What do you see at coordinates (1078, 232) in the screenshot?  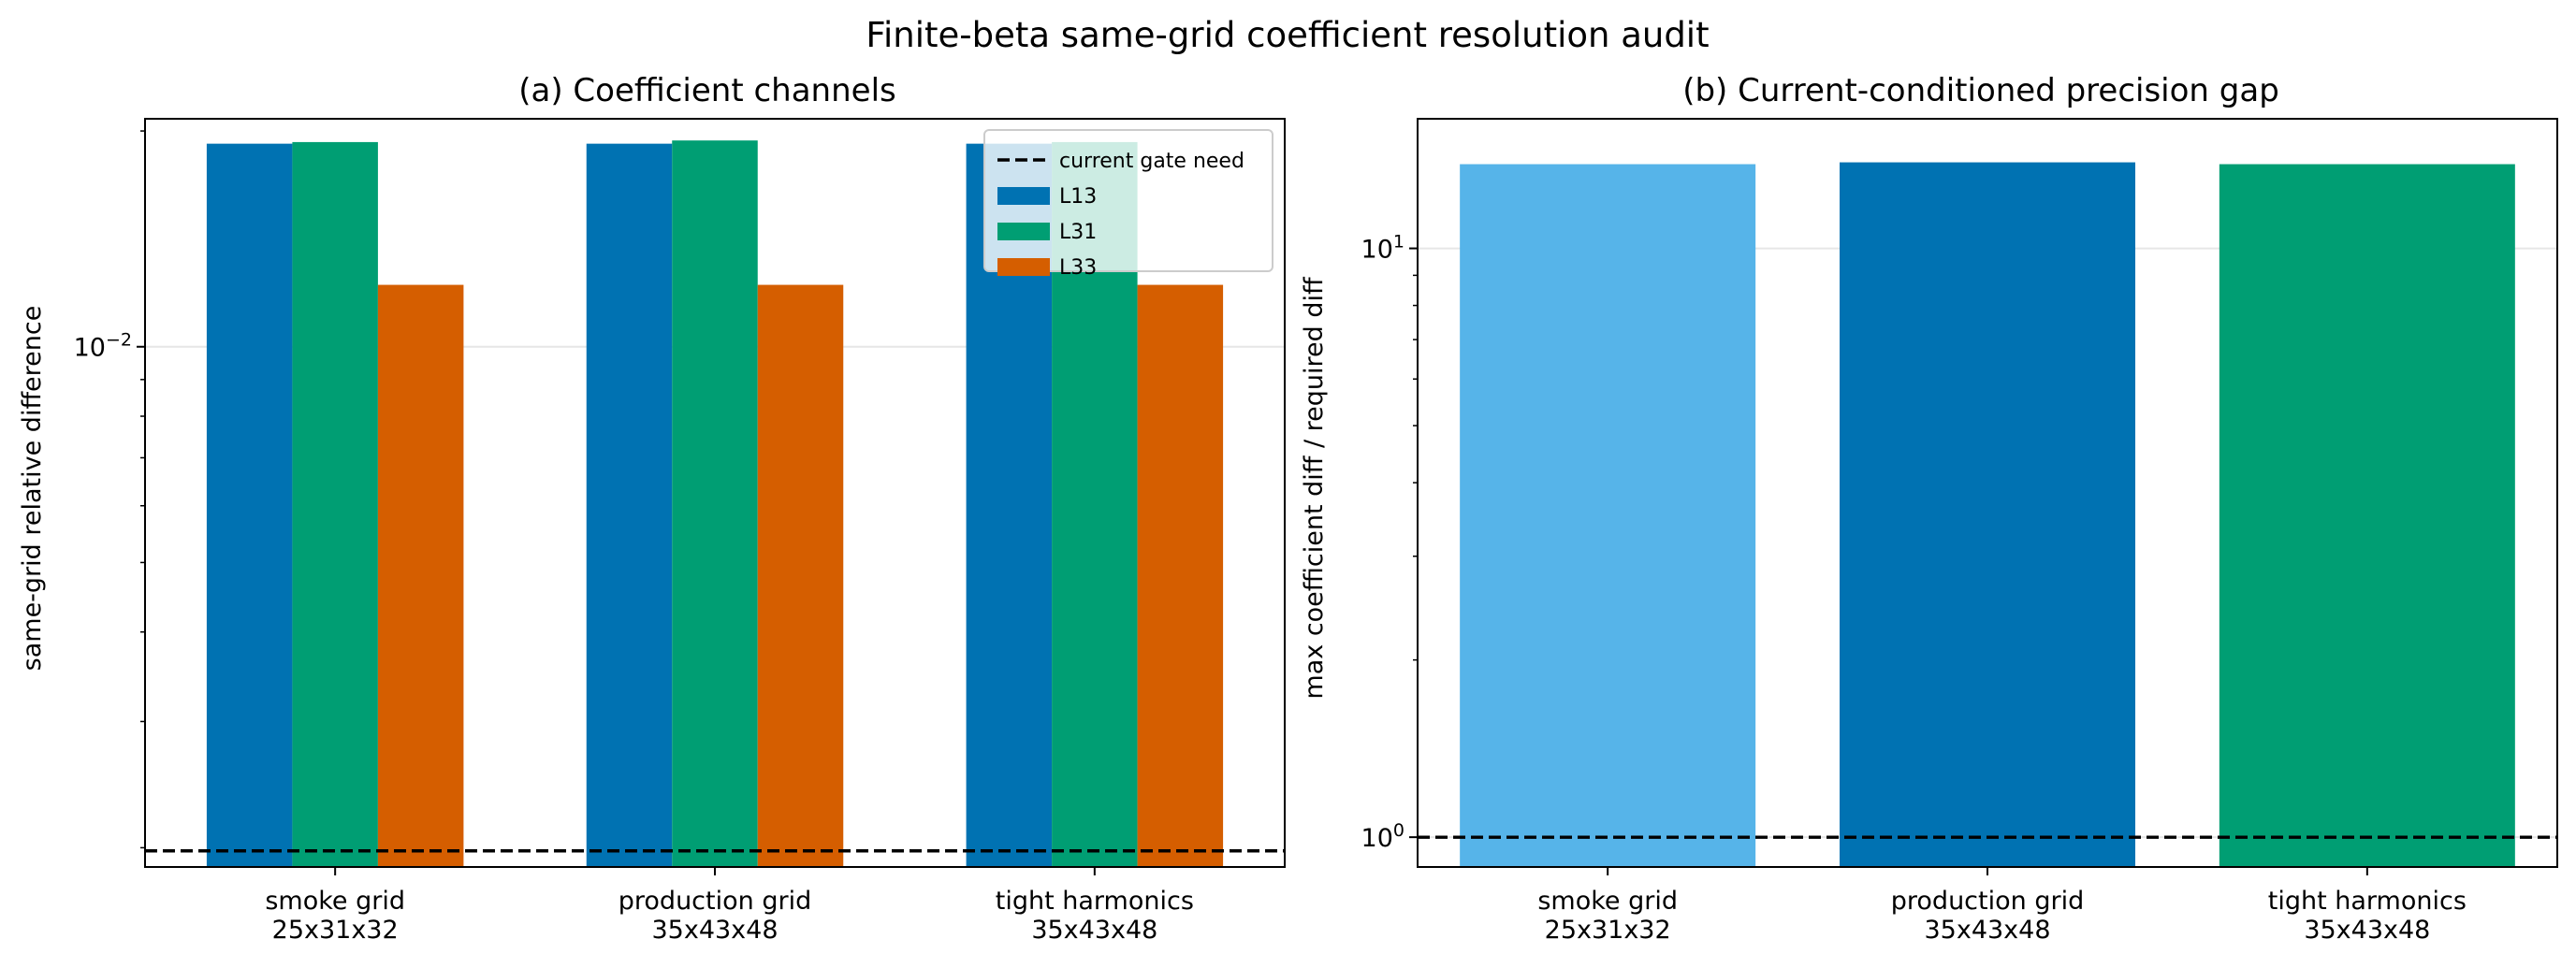 I see `legend-label-2: L31` at bounding box center [1078, 232].